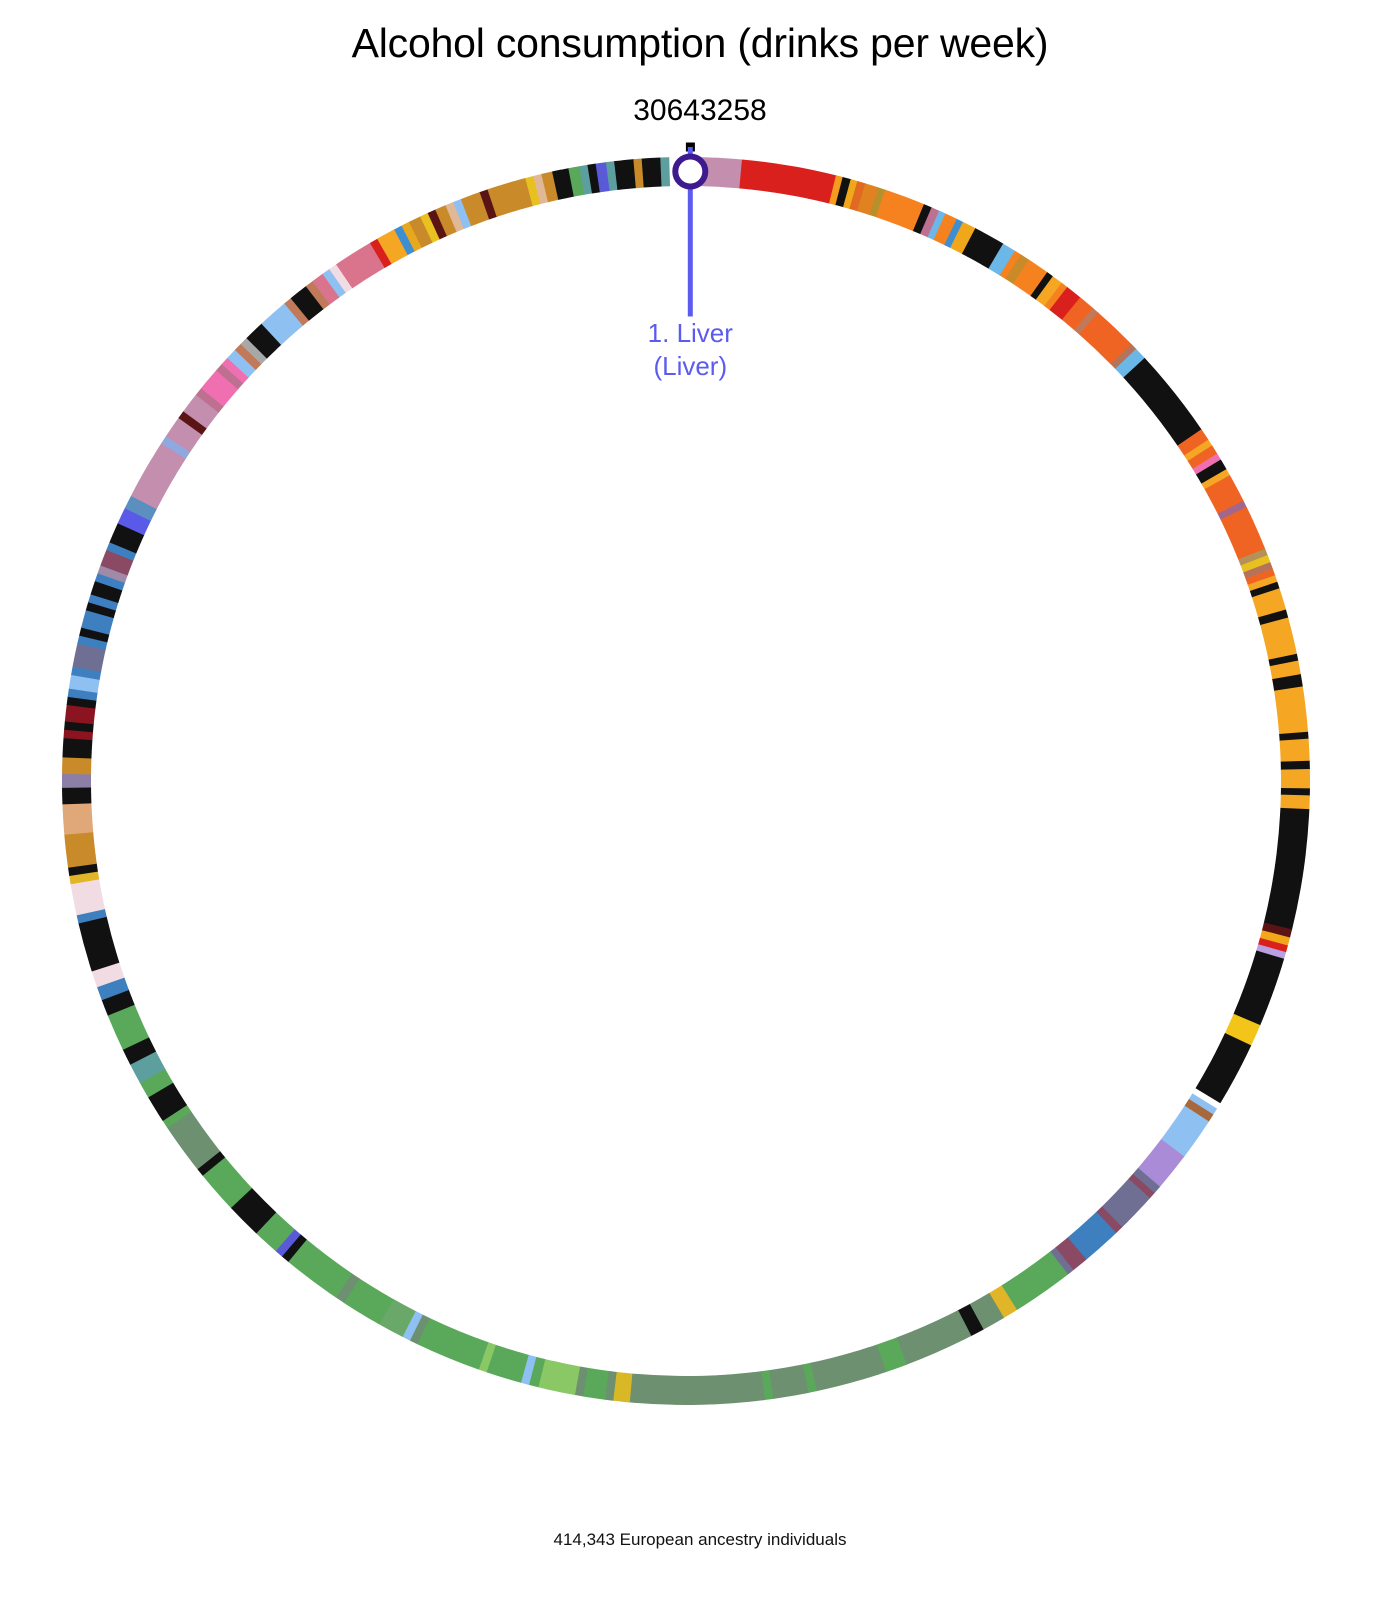 The width and height of the screenshot is (1400, 1600). I want to click on annotation-rank-label: 1. Liver, so click(690, 333).